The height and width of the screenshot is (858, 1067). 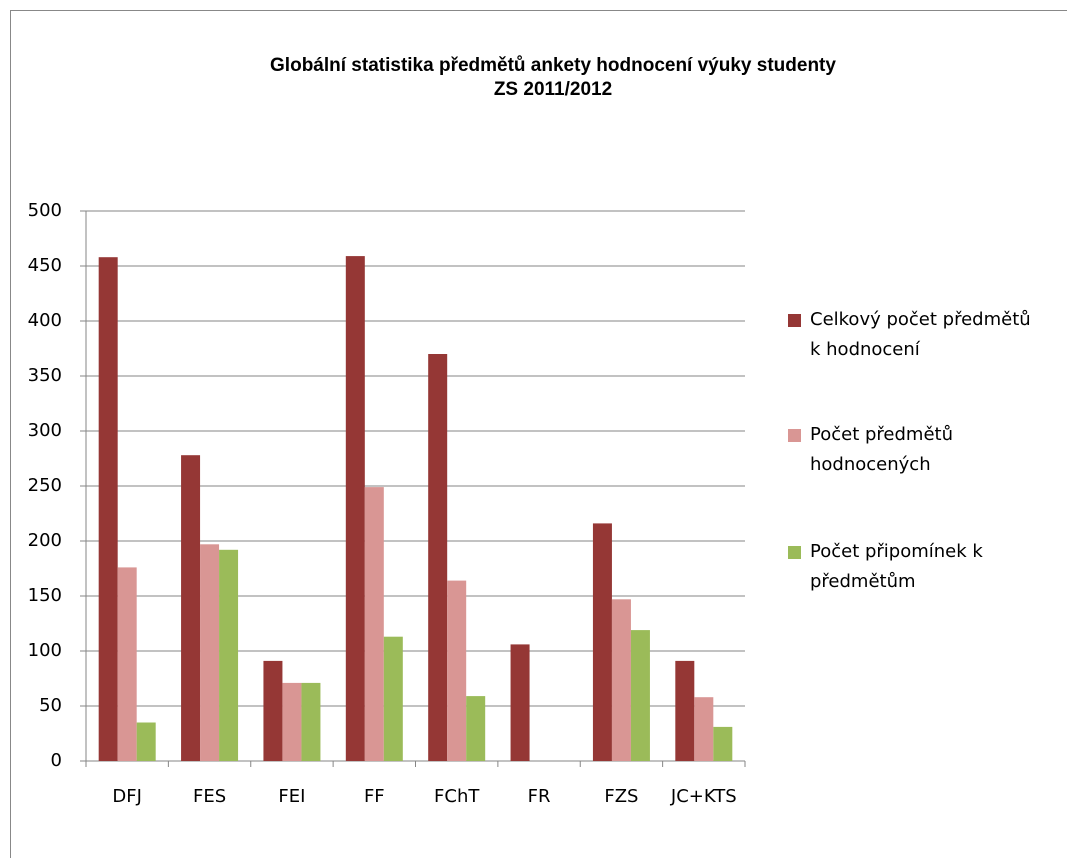 I want to click on y-tick-label: 250, so click(x=45, y=485).